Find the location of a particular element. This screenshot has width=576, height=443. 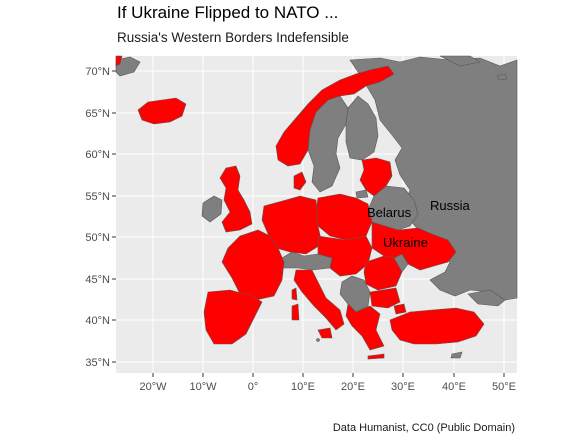

y-tick-label: 65°N is located at coordinates (97, 114).